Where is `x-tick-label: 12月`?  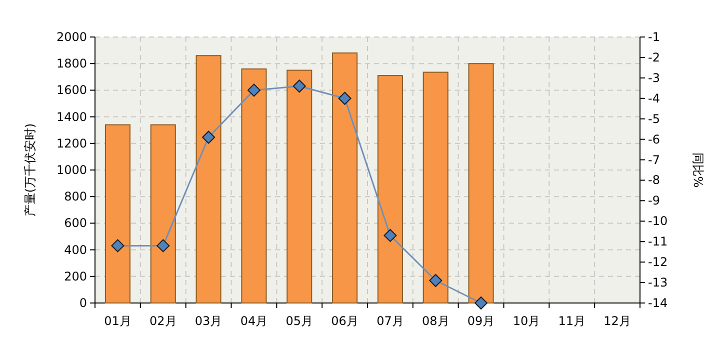 x-tick-label: 12月 is located at coordinates (617, 321).